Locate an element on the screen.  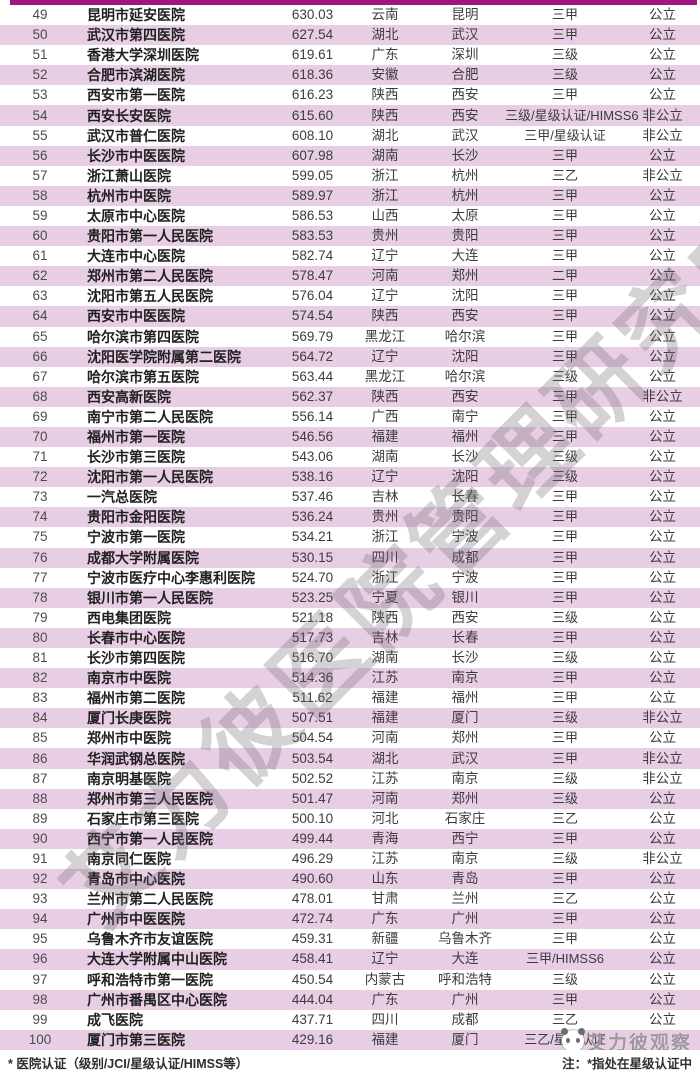
score-cell: 583.53 is located at coordinates (312, 236).